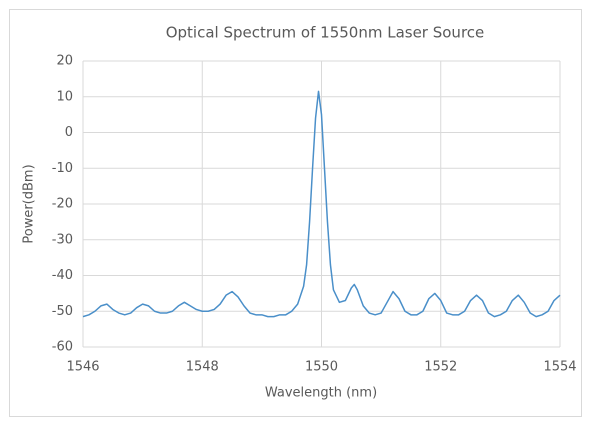 This screenshot has width=591, height=427. Describe the element at coordinates (62, 239) in the screenshot. I see `y-tick-label: -30` at that location.